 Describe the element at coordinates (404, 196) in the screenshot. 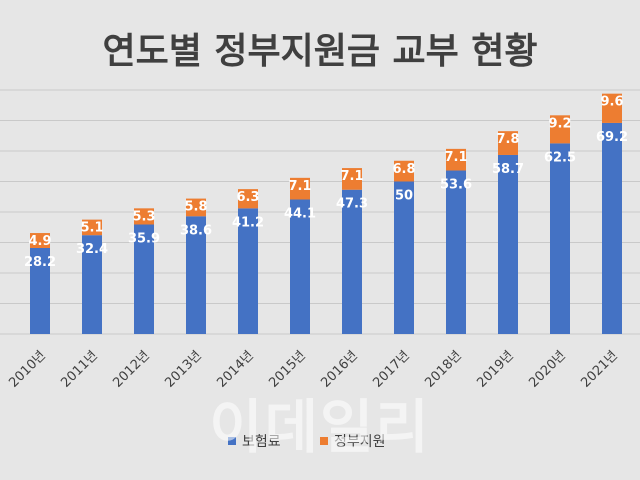

I see `data-label-보험료: 50` at that location.